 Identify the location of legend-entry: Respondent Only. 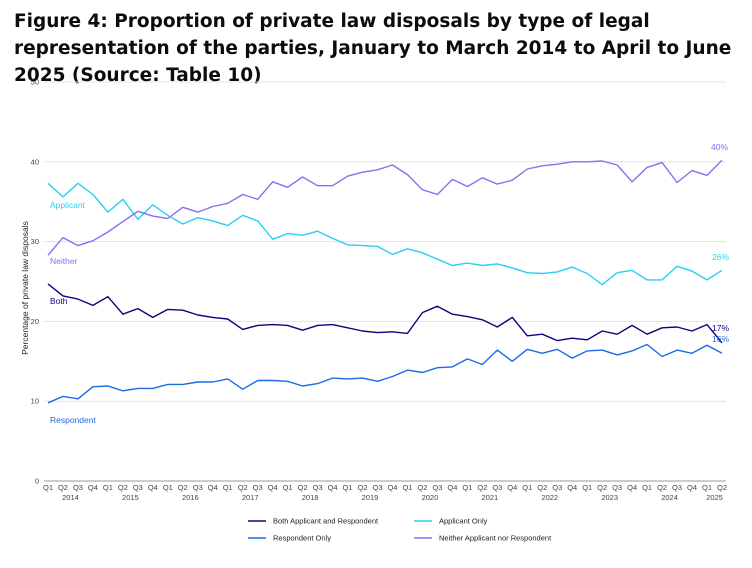
(302, 538).